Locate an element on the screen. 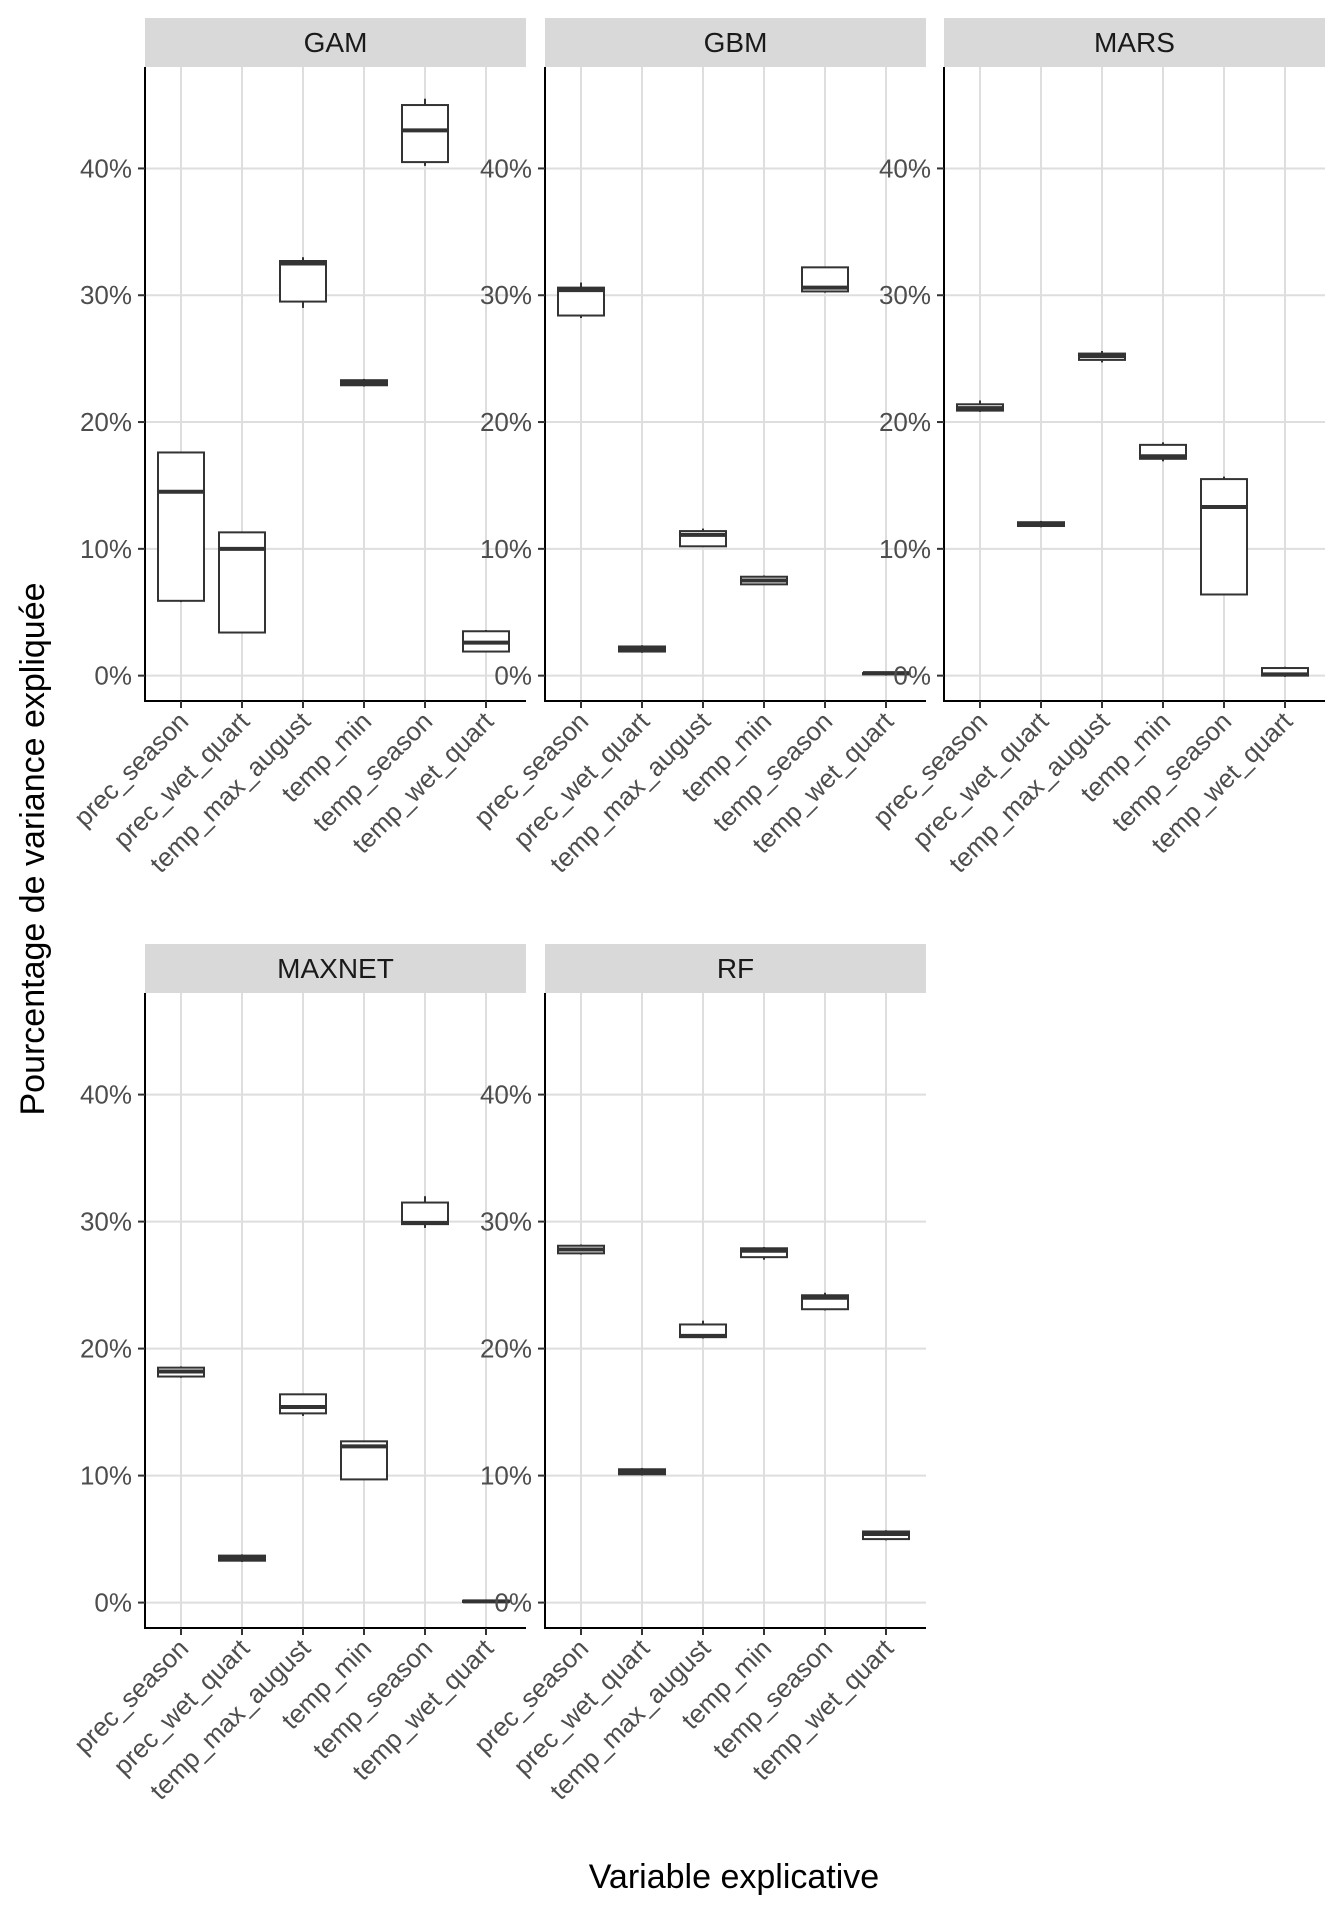  panel-strip-label: GAM is located at coordinates (336, 42).